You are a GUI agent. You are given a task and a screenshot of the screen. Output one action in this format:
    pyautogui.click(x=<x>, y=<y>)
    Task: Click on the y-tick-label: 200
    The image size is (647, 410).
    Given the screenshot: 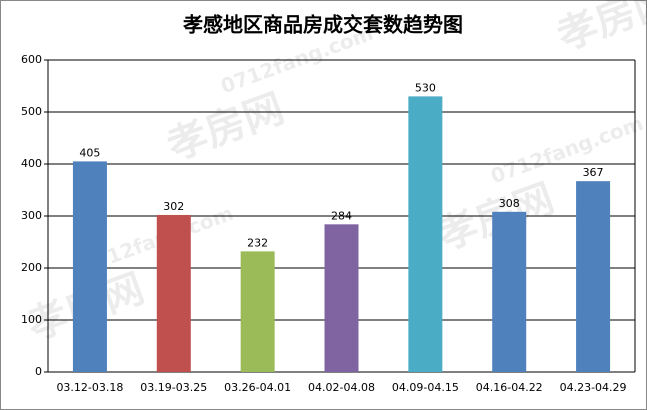 What is the action you would take?
    pyautogui.click(x=31, y=267)
    